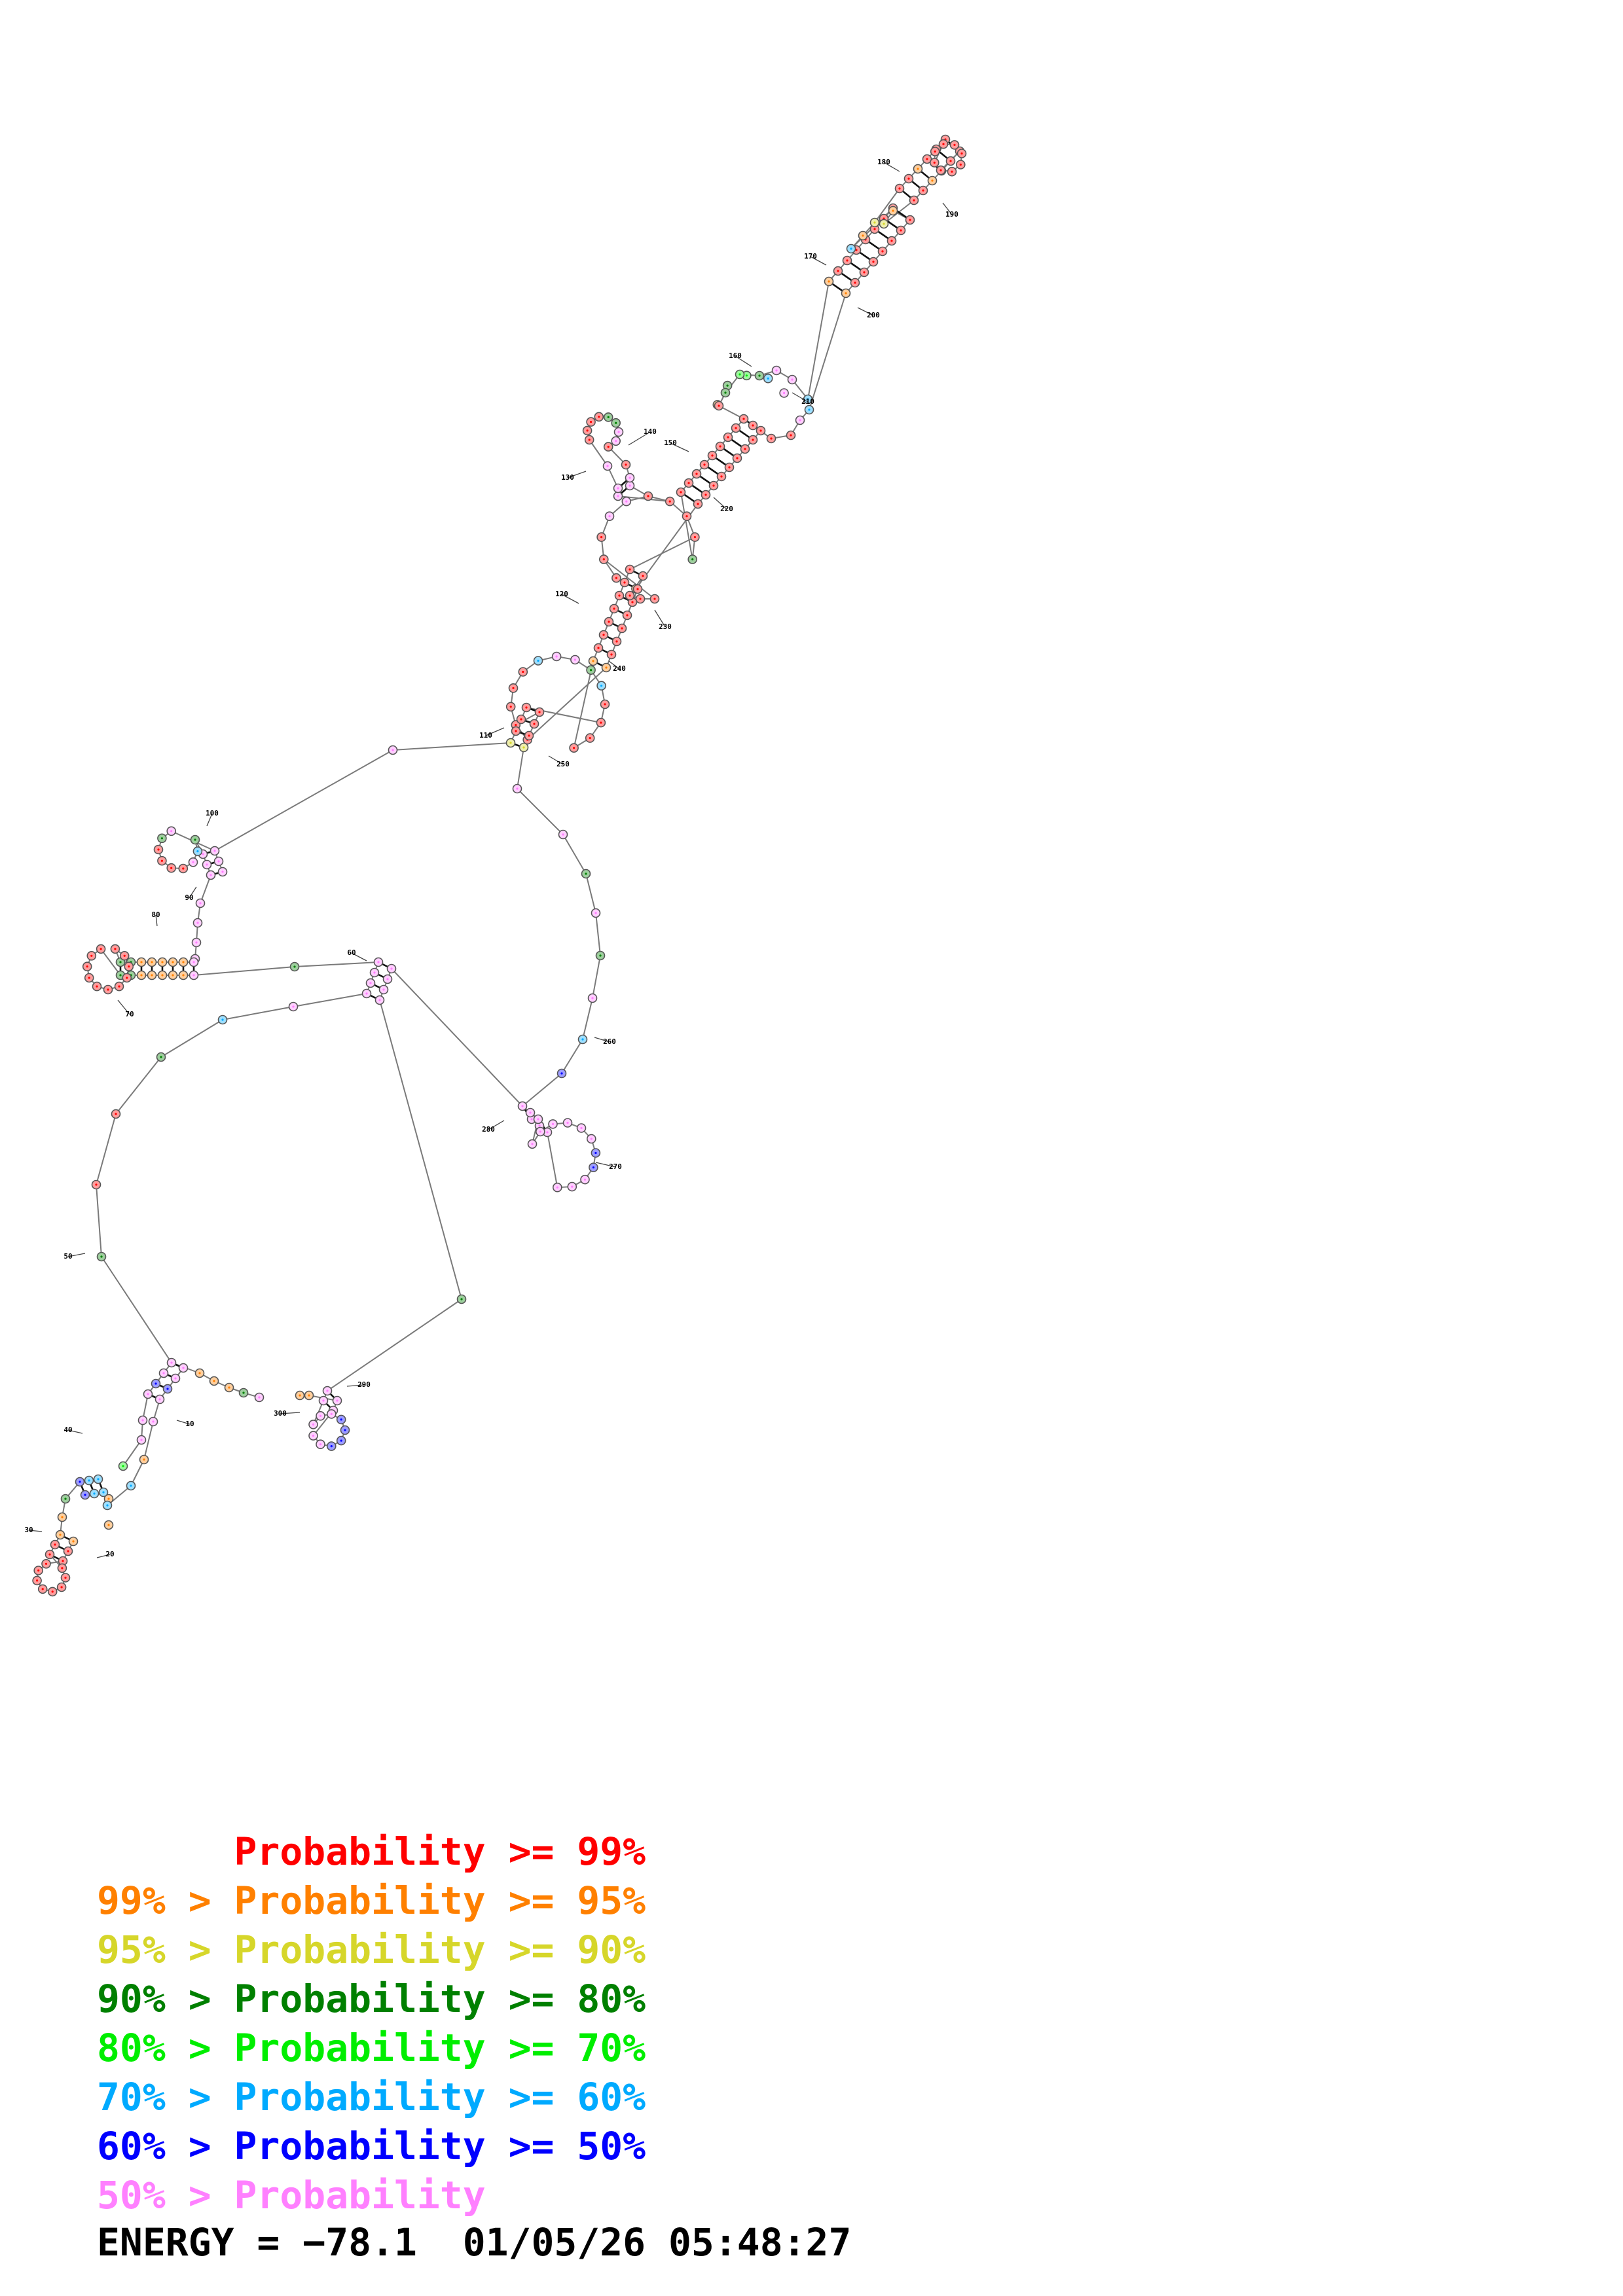 This screenshot has width=1623, height=2296. I want to click on legend-high: 95%, so click(611, 1900).